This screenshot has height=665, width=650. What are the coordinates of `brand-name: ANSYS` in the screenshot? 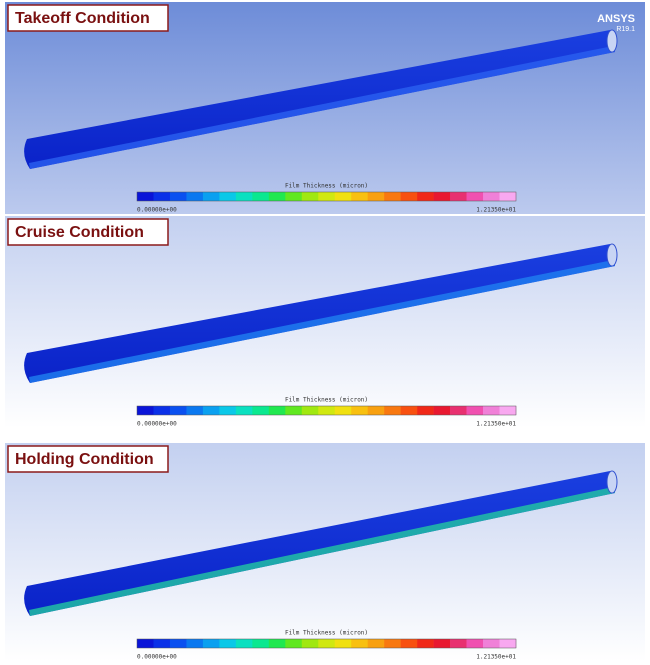 It's located at (616, 19).